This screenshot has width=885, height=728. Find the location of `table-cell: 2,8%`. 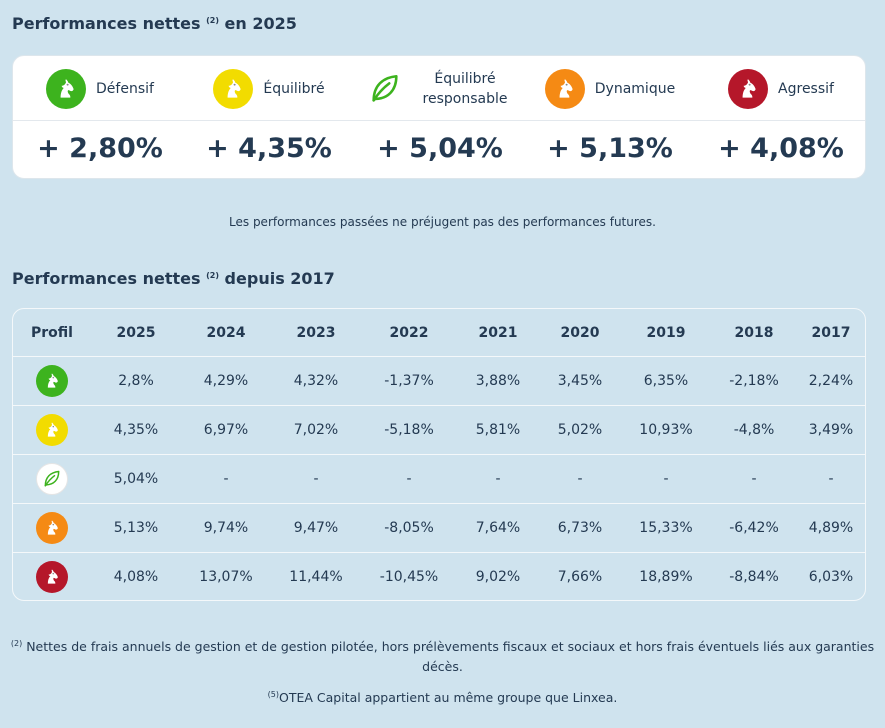

table-cell: 2,8% is located at coordinates (136, 381).